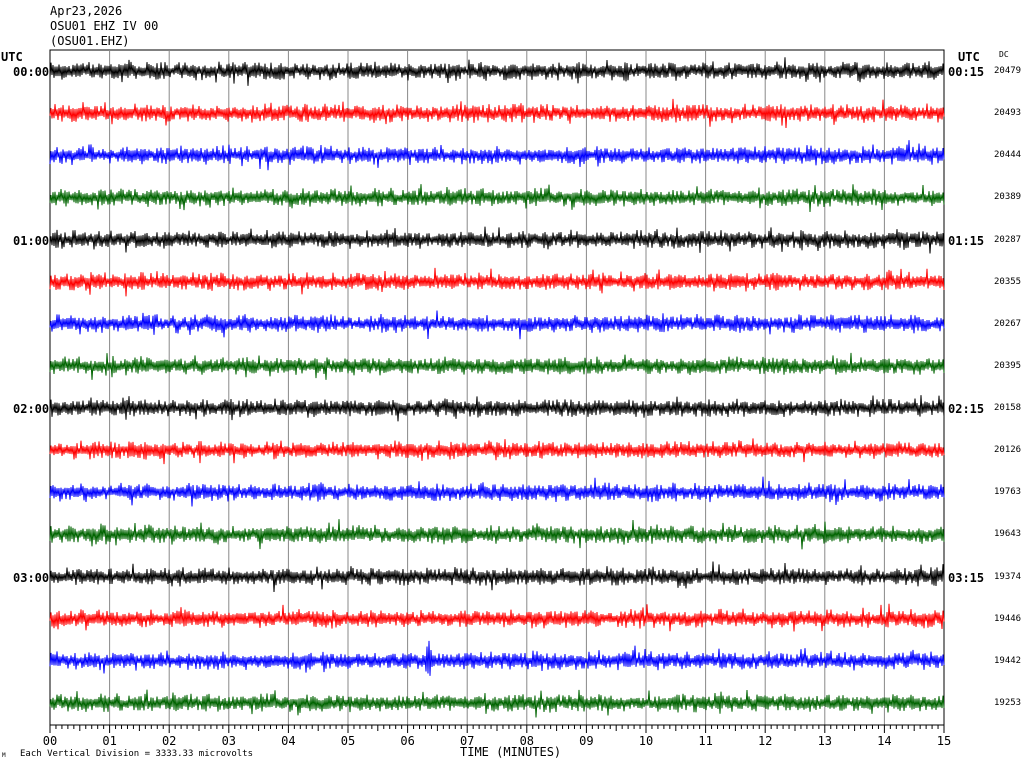 This screenshot has width=1024, height=768. What do you see at coordinates (4, 755) in the screenshot?
I see `corner-mark: M` at bounding box center [4, 755].